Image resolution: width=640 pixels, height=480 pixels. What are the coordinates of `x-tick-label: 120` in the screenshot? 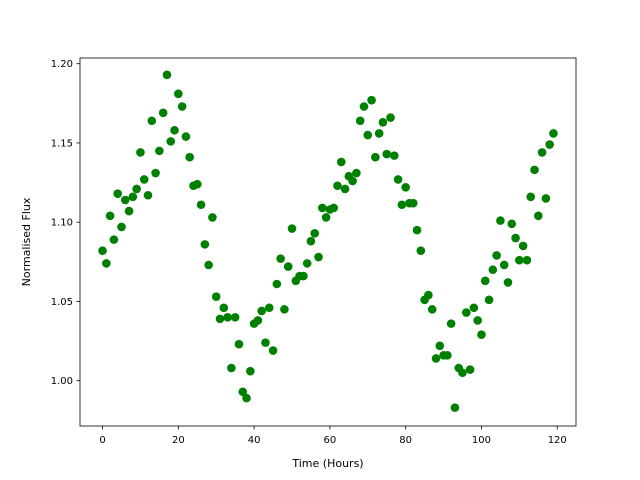 It's located at (557, 440).